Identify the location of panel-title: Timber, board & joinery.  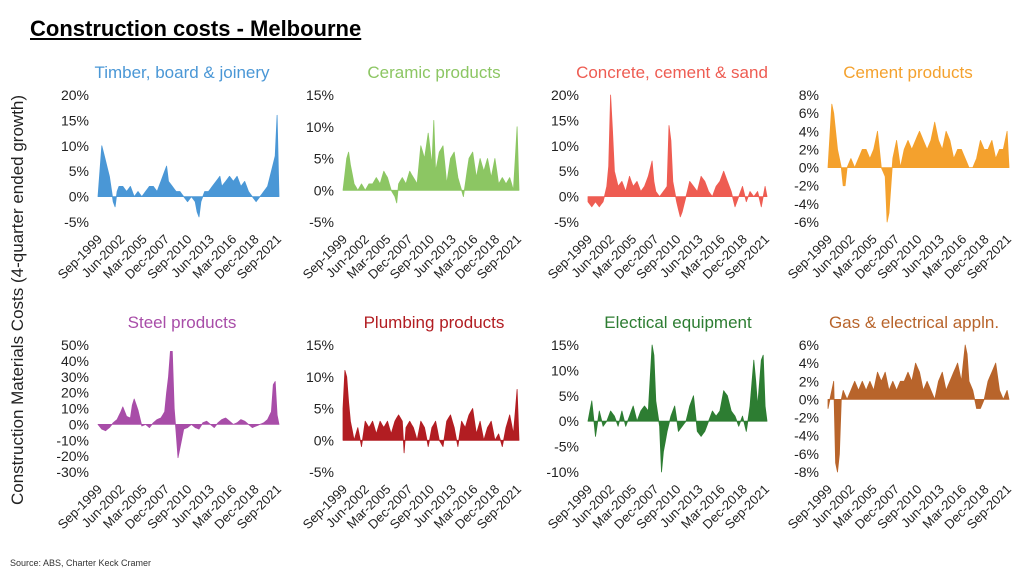
(182, 72).